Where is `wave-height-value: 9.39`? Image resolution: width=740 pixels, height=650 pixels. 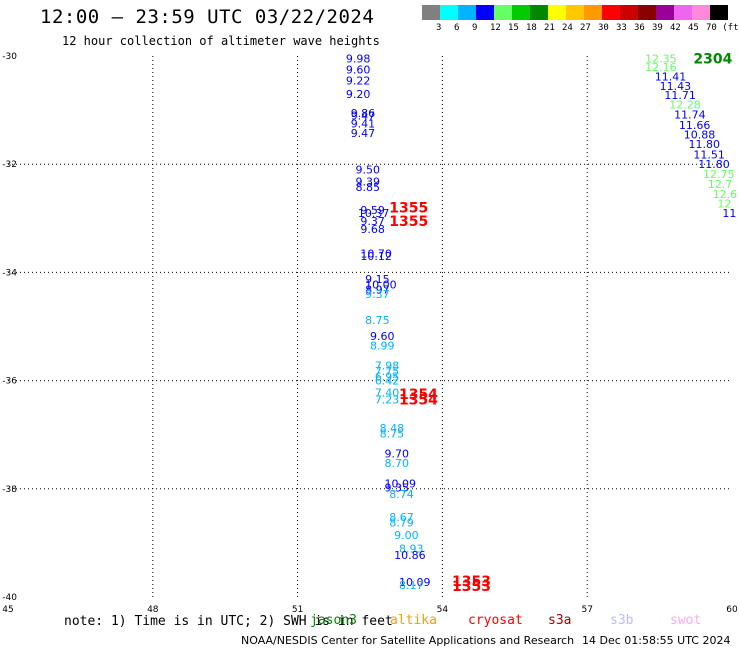
wave-height-value: 9.39 is located at coordinates (368, 182).